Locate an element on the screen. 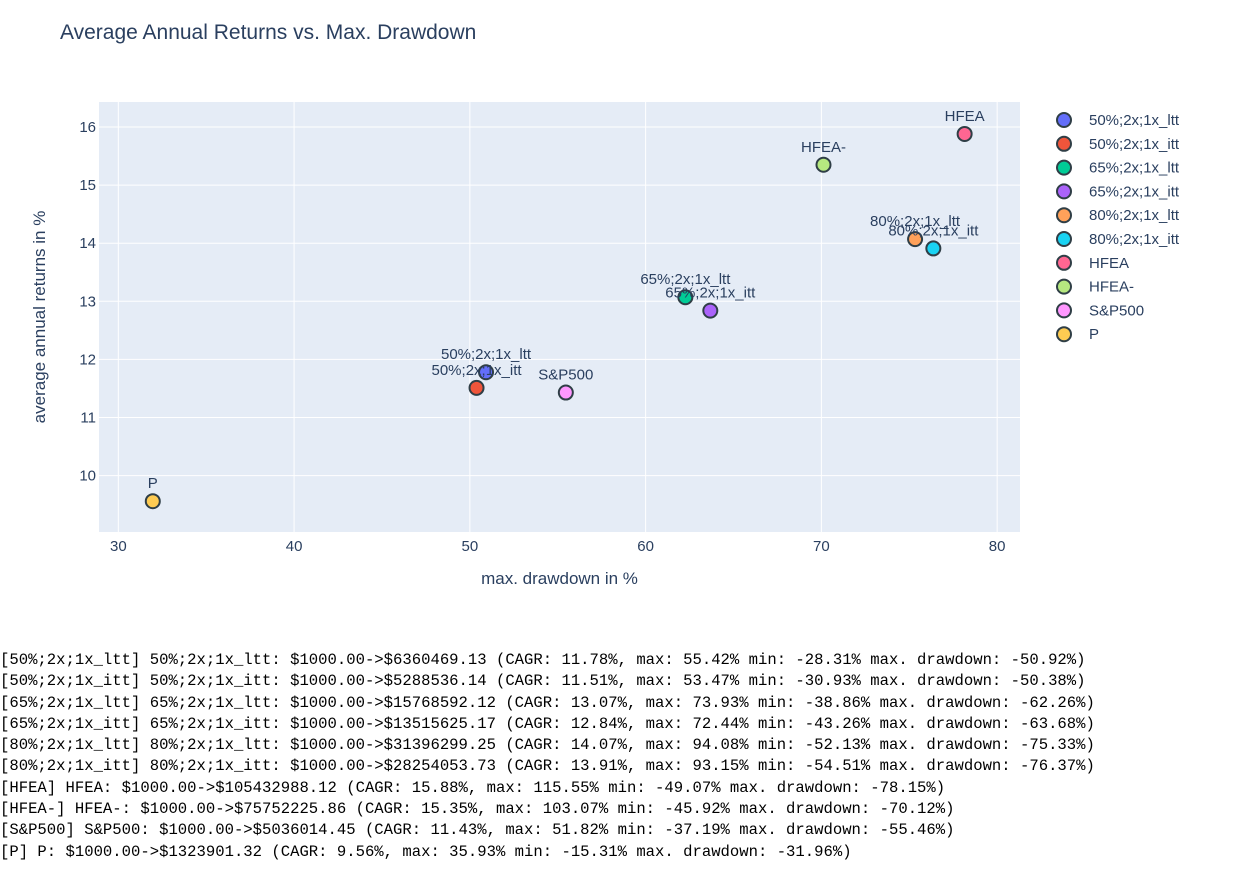  legend-item-label: S&P500 is located at coordinates (1116, 310).